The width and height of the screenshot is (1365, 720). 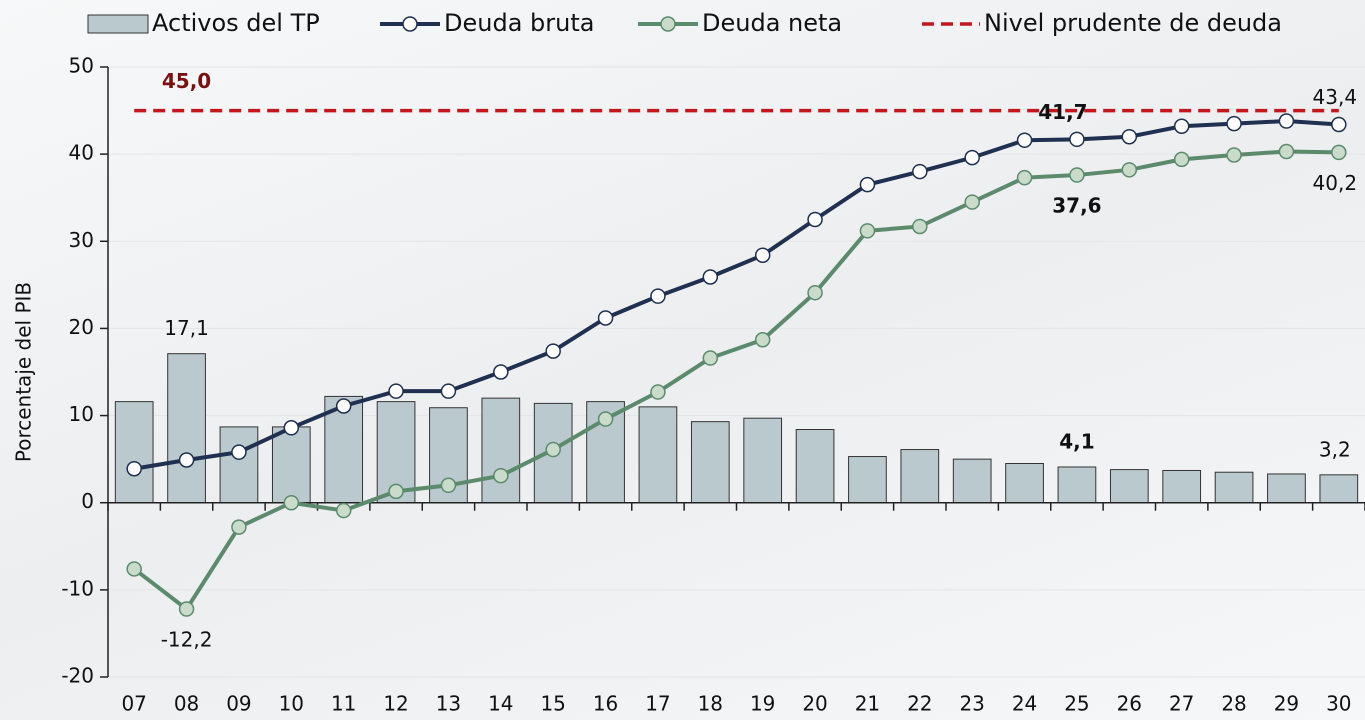 What do you see at coordinates (81, 240) in the screenshot?
I see `y-tick-label: 30` at bounding box center [81, 240].